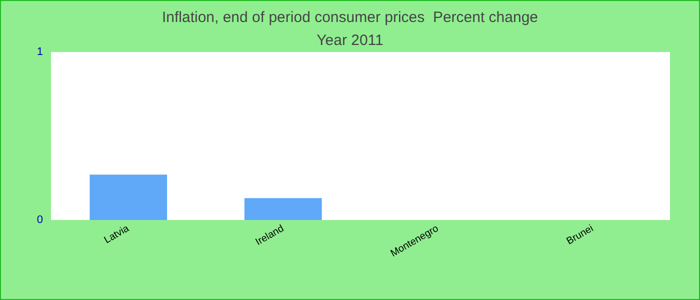 This screenshot has width=700, height=300. I want to click on y-tick-label: 1, so click(39, 52).